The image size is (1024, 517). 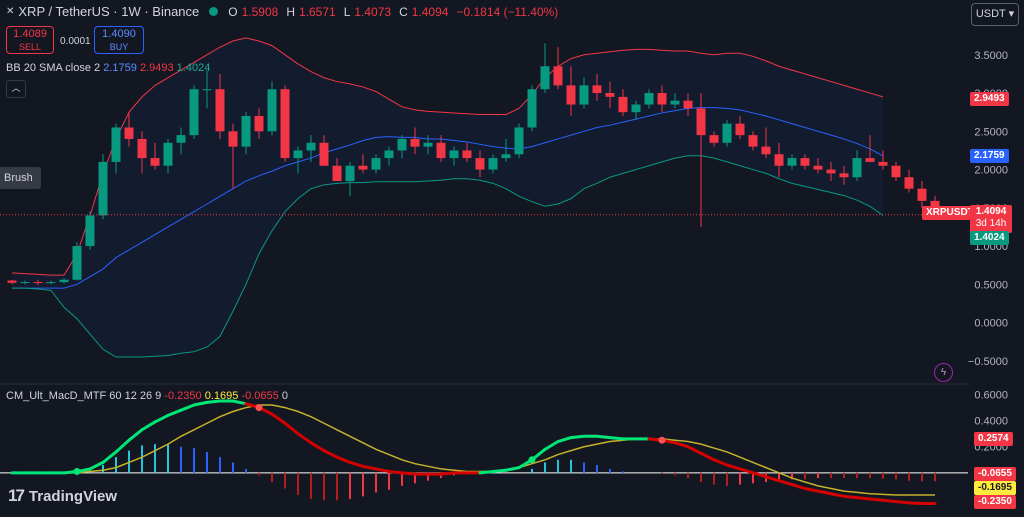 What do you see at coordinates (109, 11) in the screenshot?
I see `symbol-title: XRP / TetherUS · 1W · Binance` at bounding box center [109, 11].